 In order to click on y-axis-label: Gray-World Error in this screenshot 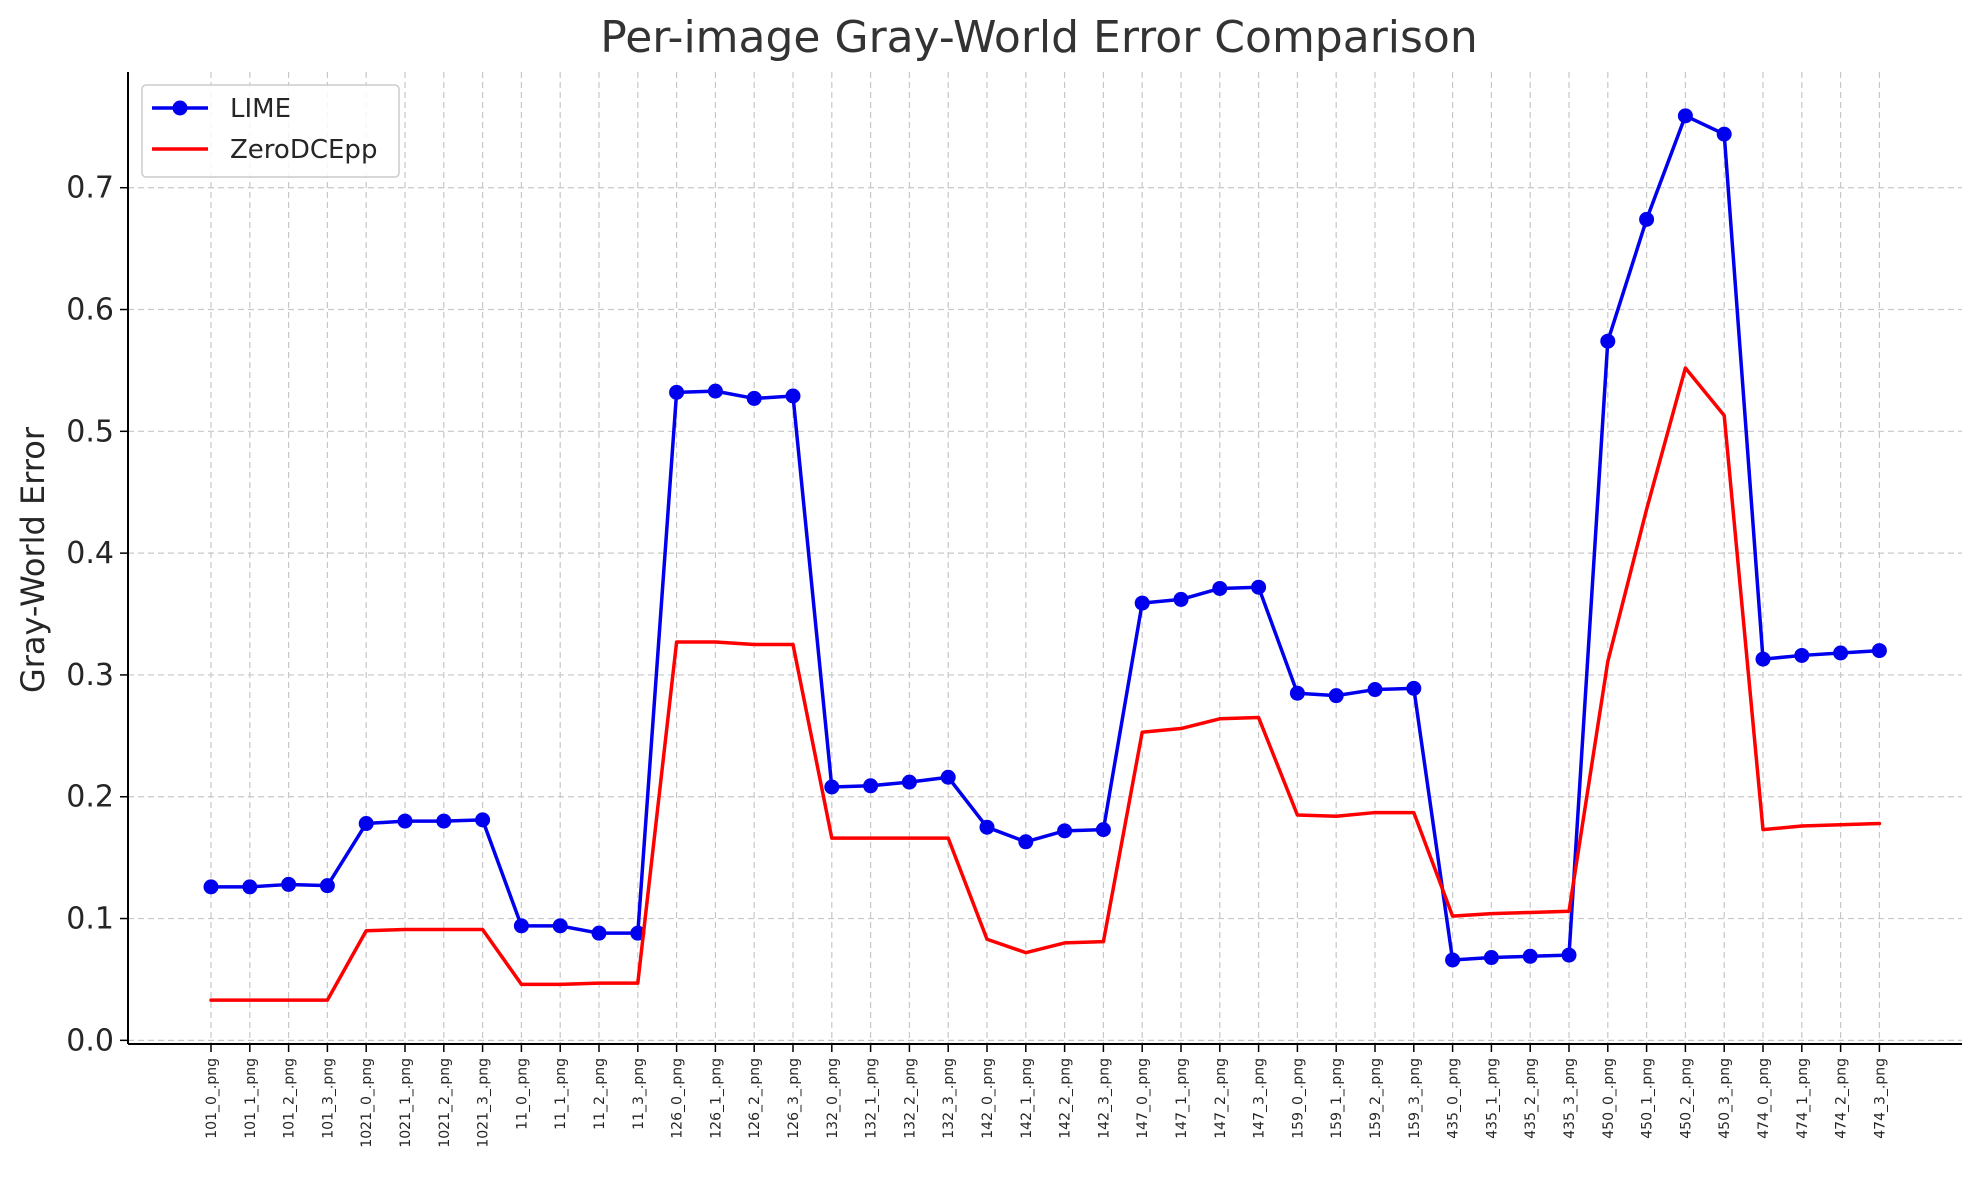, I will do `click(33, 559)`.